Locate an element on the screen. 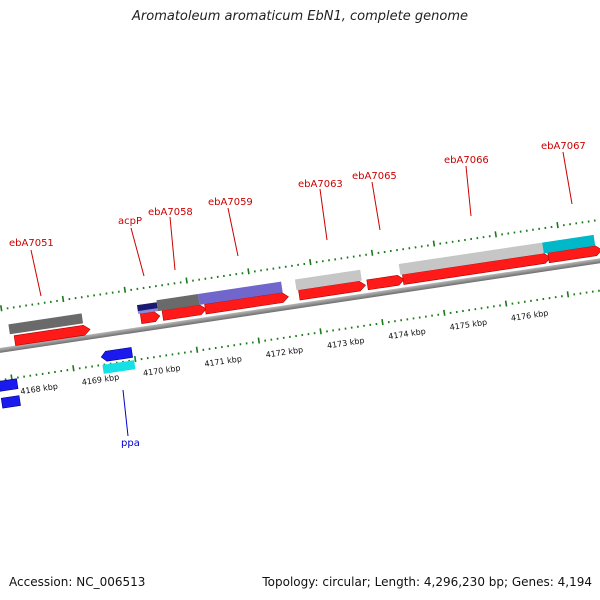  gene-label-ebA7051: ebA7051 is located at coordinates (31, 243).